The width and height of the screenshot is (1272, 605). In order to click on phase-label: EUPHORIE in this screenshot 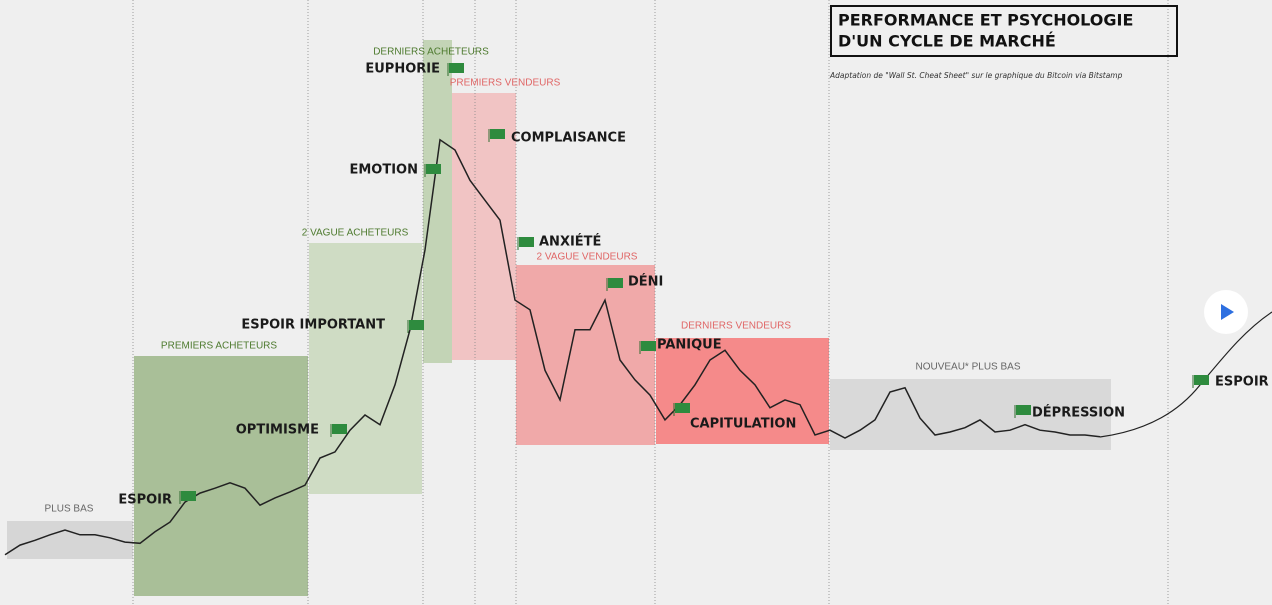, I will do `click(402, 69)`.